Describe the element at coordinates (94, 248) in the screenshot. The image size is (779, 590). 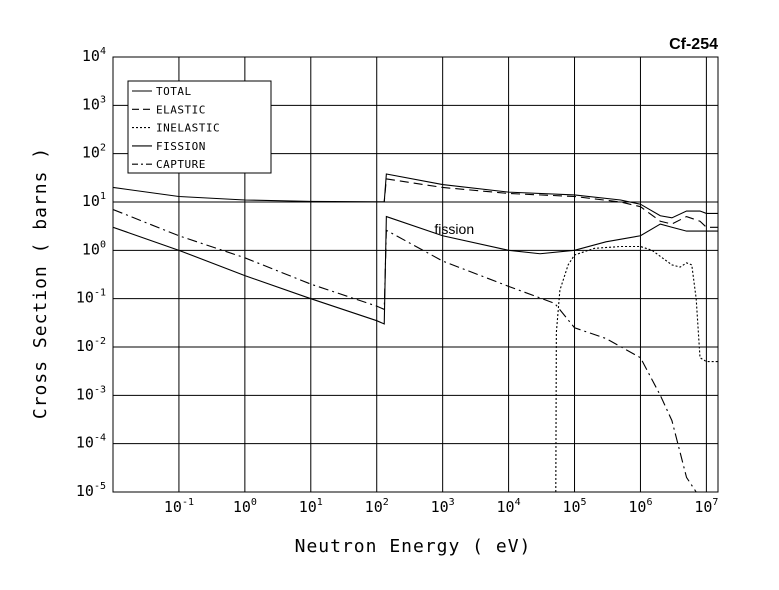
I see `y-tick-label: 10⁰` at that location.